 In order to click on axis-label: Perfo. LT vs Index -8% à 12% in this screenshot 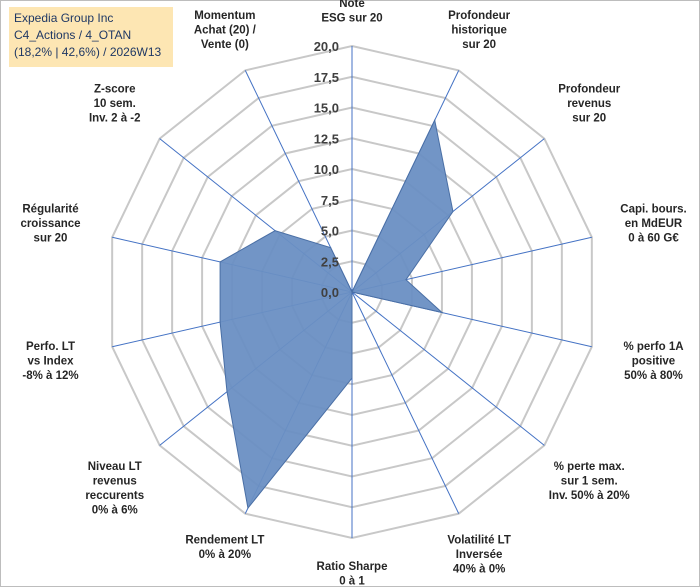, I will do `click(50, 361)`.